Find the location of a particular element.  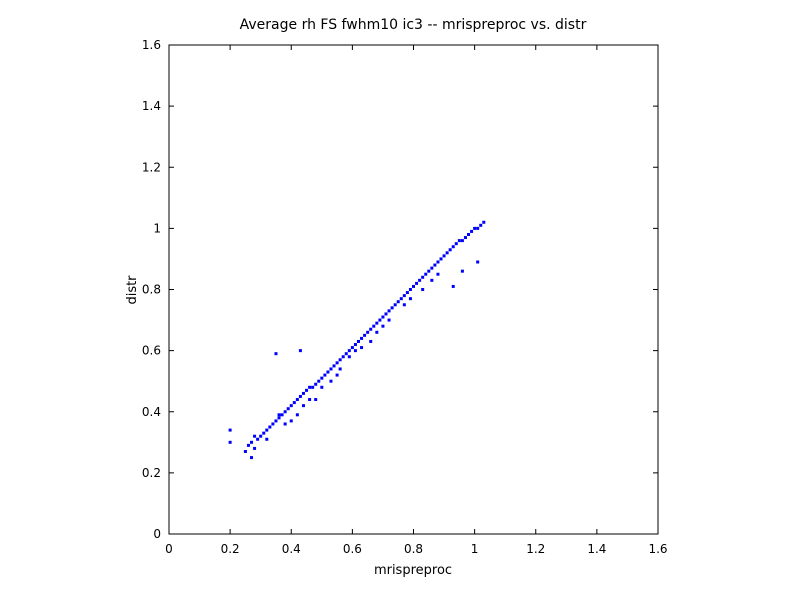

y-tick-label: 0.2 is located at coordinates (151, 473).